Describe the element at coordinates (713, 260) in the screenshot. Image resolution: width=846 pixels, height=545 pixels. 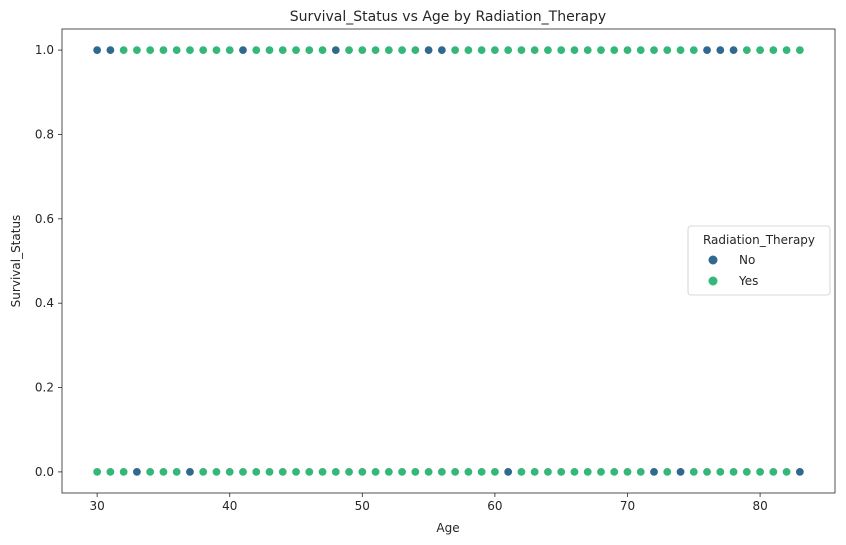
I see `legend-marker-no` at that location.